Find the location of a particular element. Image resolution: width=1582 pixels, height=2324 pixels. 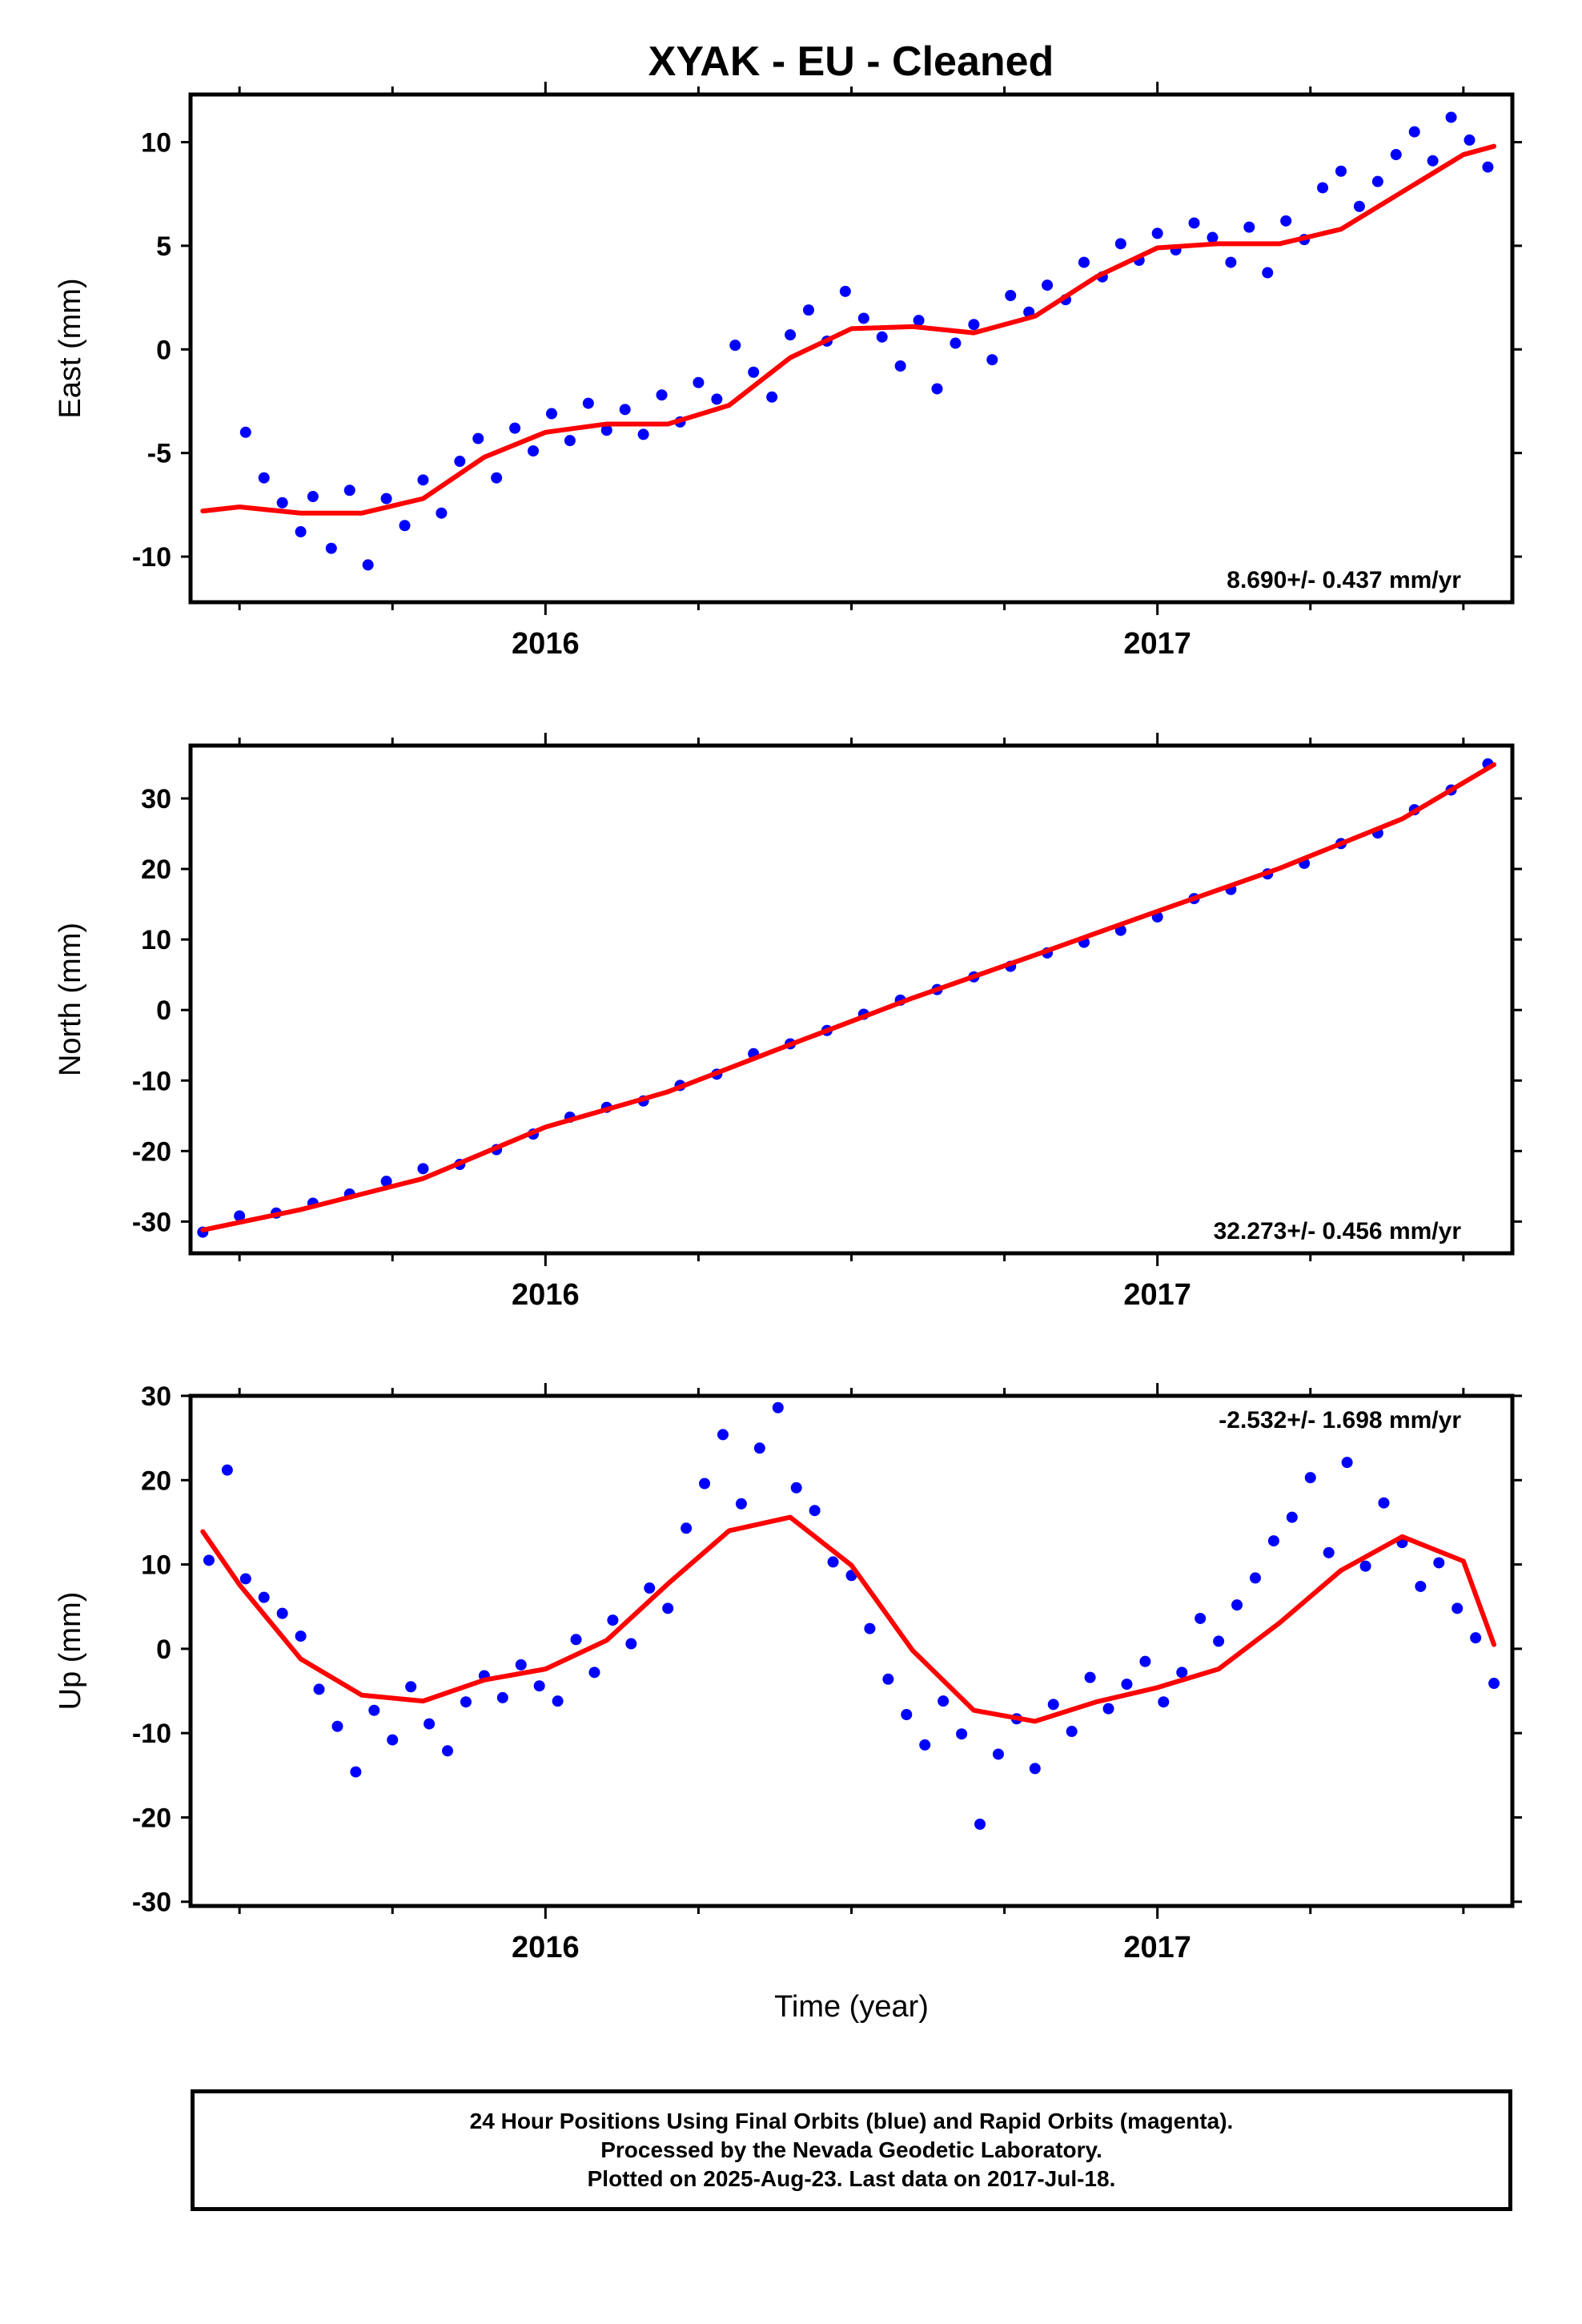

east-ytick-label: 0 is located at coordinates (164, 350).